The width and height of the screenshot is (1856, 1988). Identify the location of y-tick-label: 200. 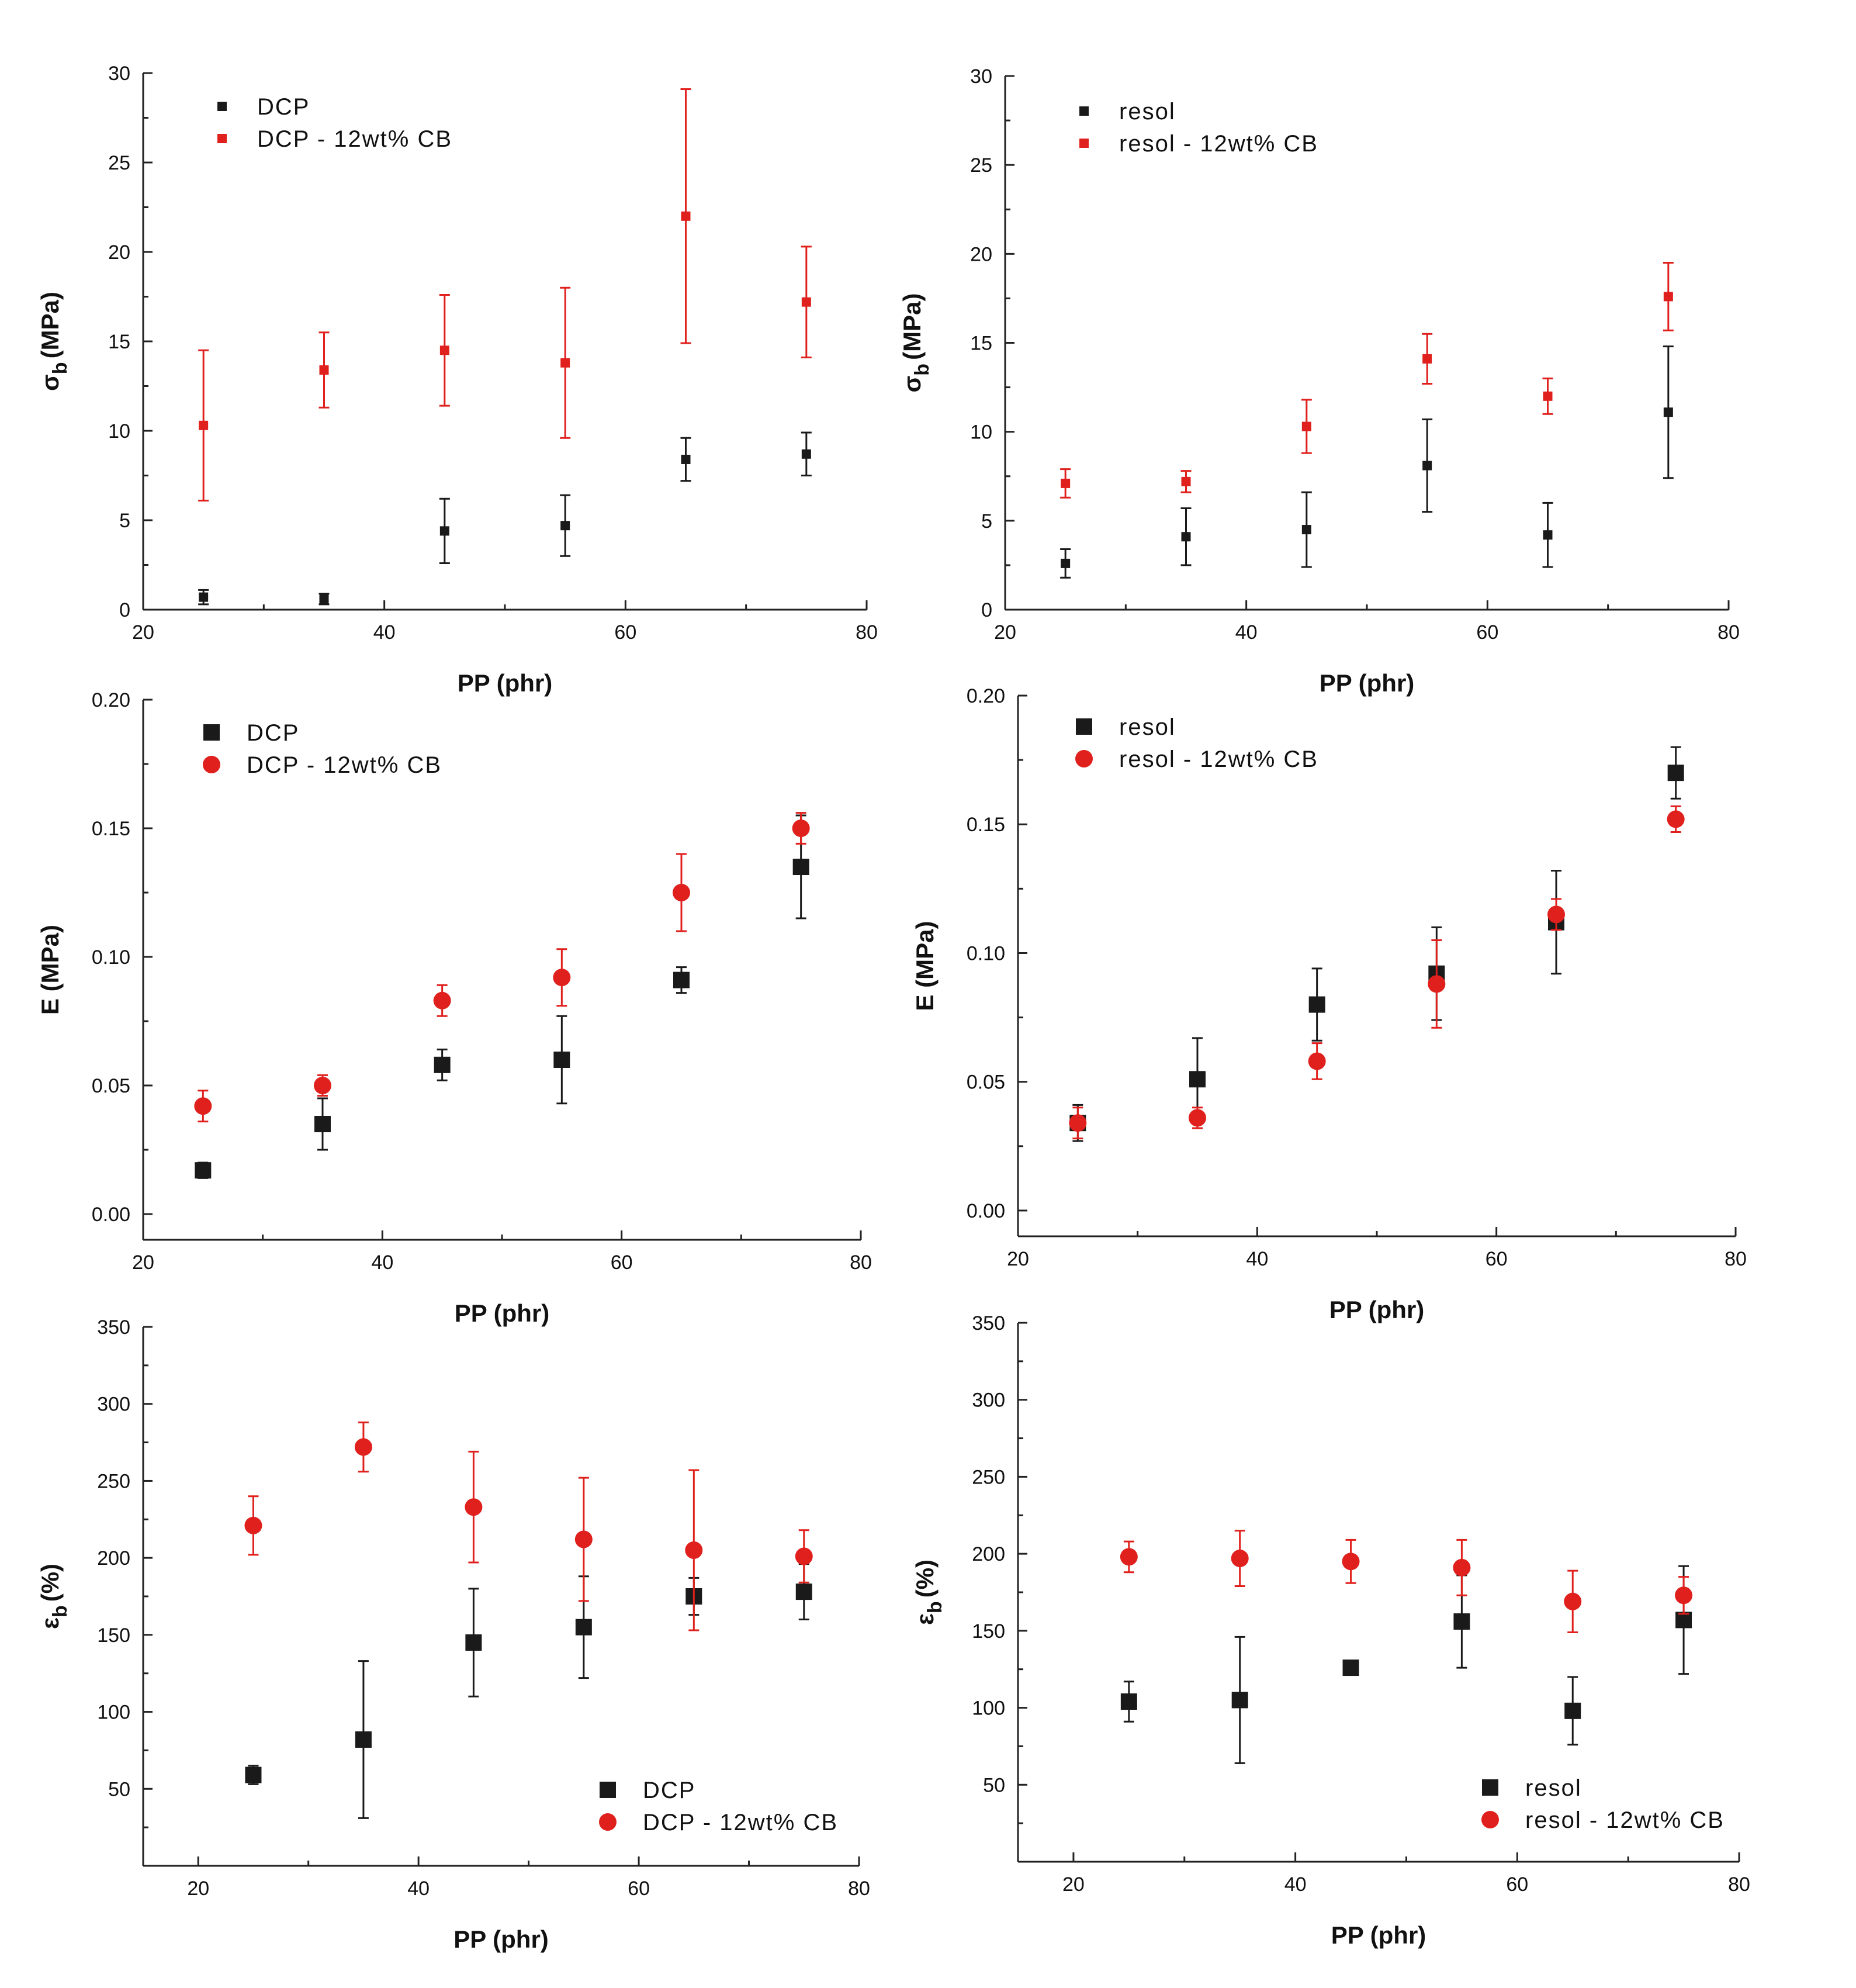
(113, 1558).